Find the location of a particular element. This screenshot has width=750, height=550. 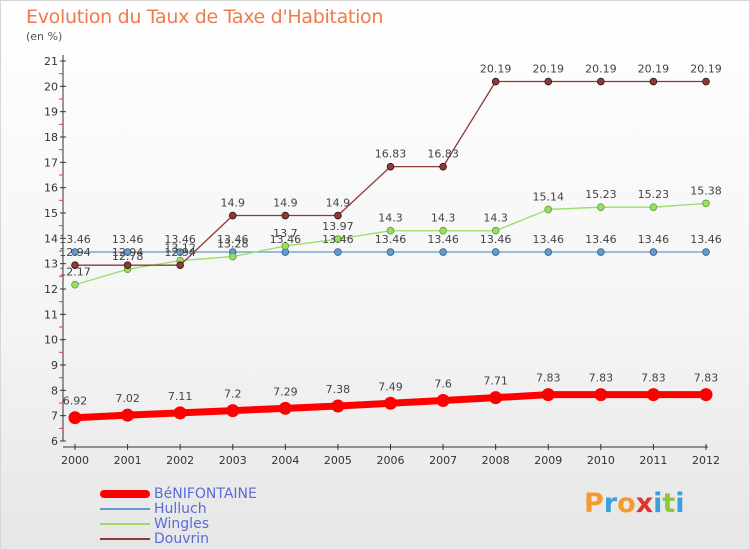

legend-item: Douvrin is located at coordinates (154, 539).